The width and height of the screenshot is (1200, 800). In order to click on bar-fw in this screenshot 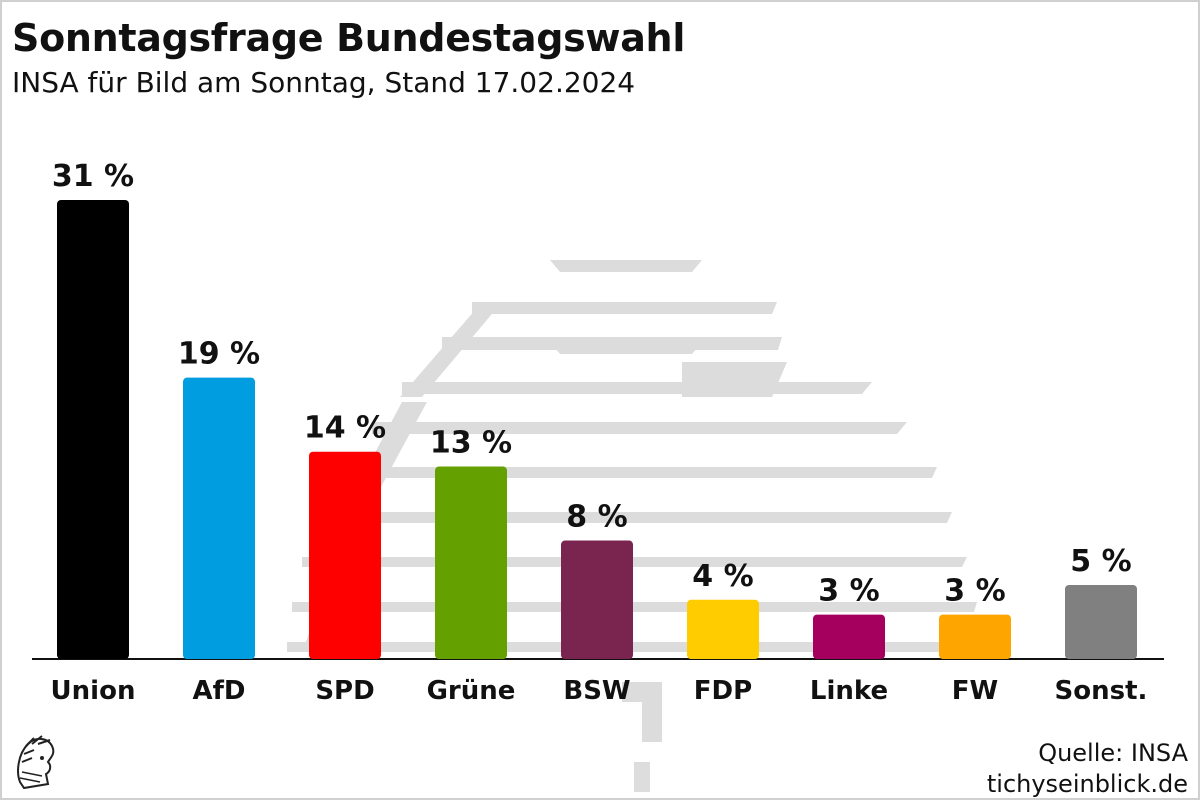, I will do `click(975, 636)`.